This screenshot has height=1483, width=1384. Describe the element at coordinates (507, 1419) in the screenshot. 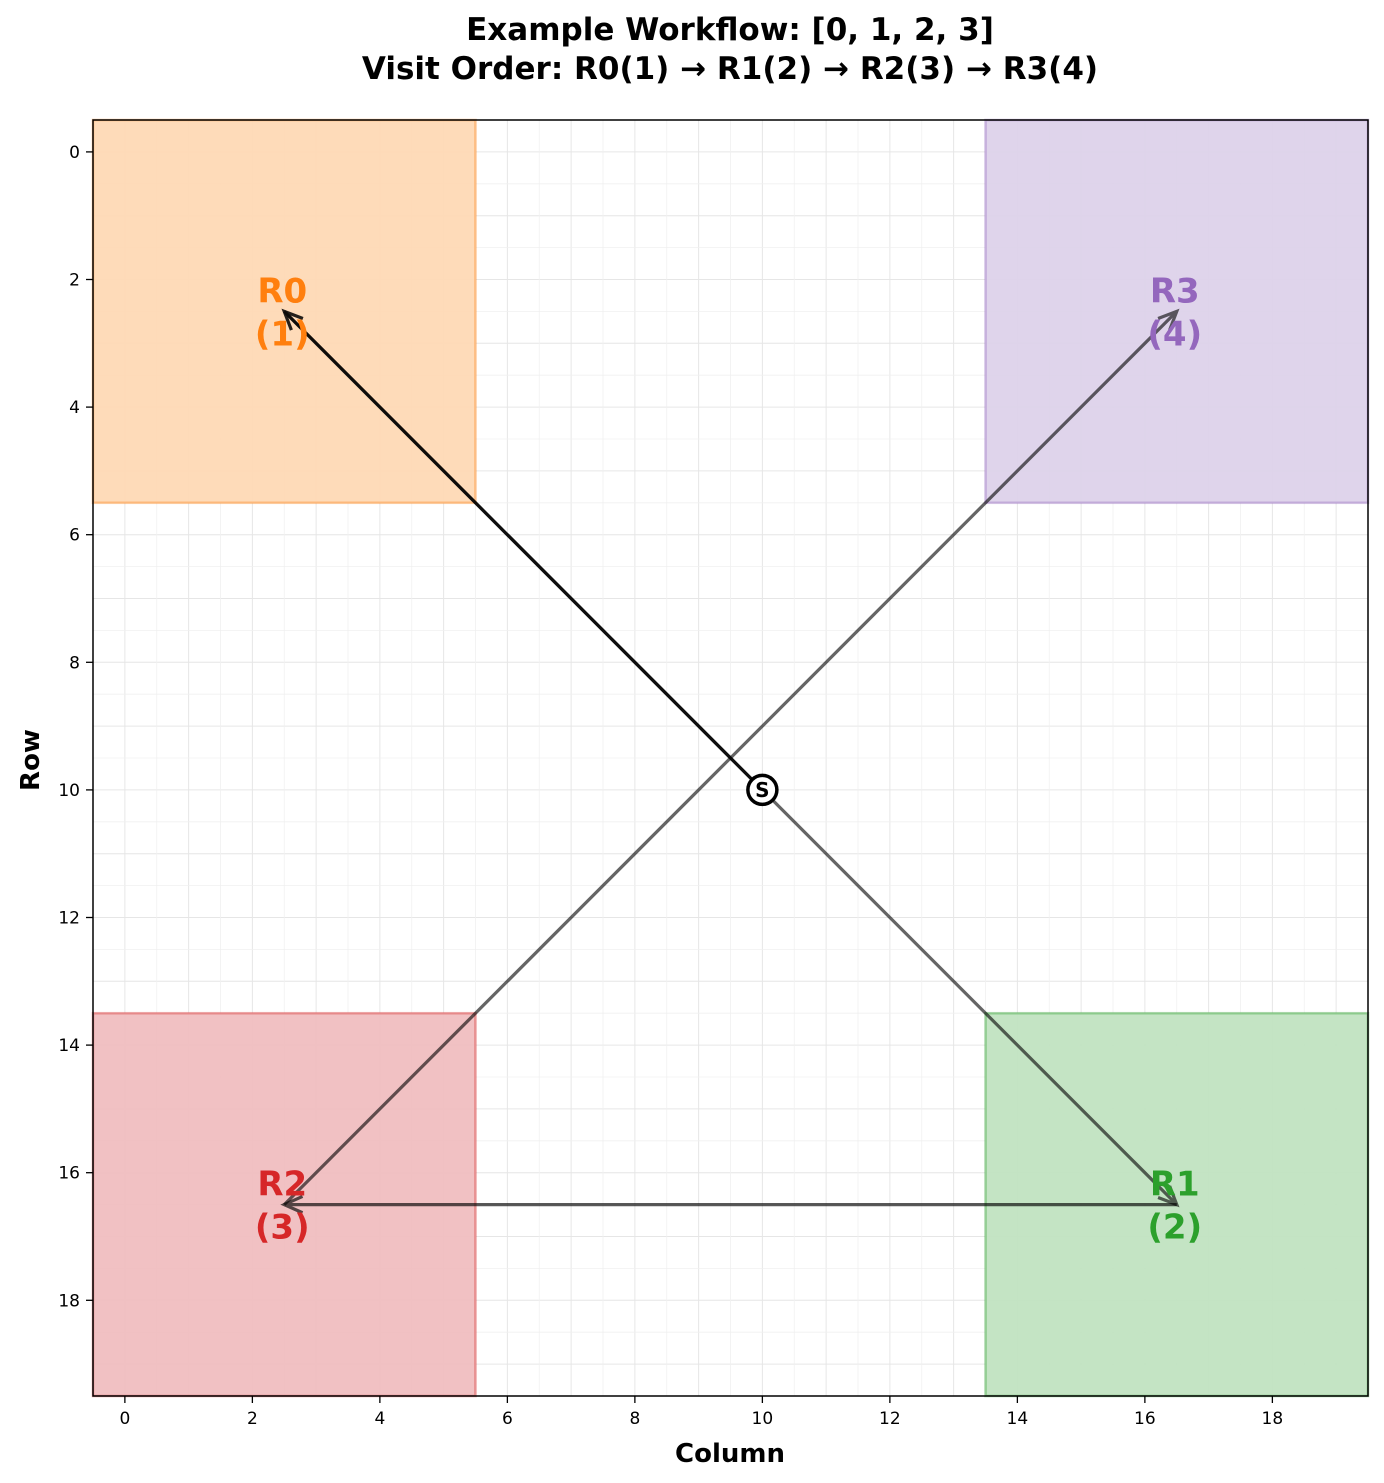

I see `x-tick-label: 6` at that location.